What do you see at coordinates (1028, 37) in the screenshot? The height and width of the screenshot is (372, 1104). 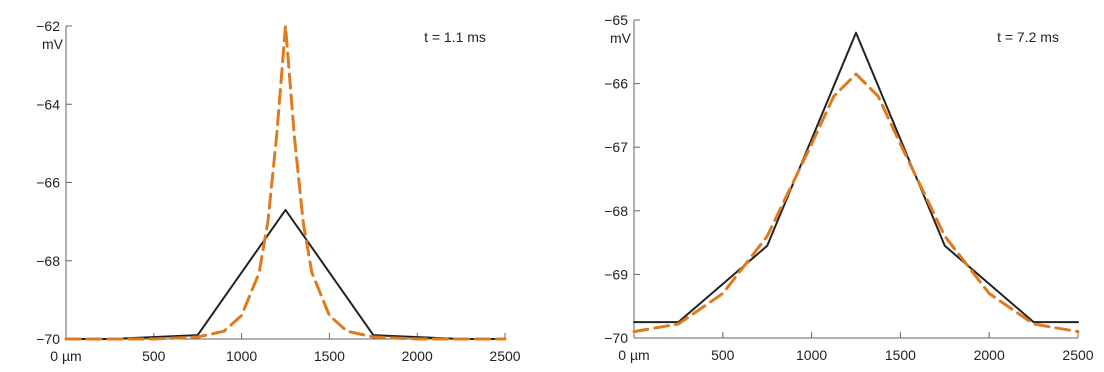 I see `time-annotation: t = 7.2 ms` at bounding box center [1028, 37].